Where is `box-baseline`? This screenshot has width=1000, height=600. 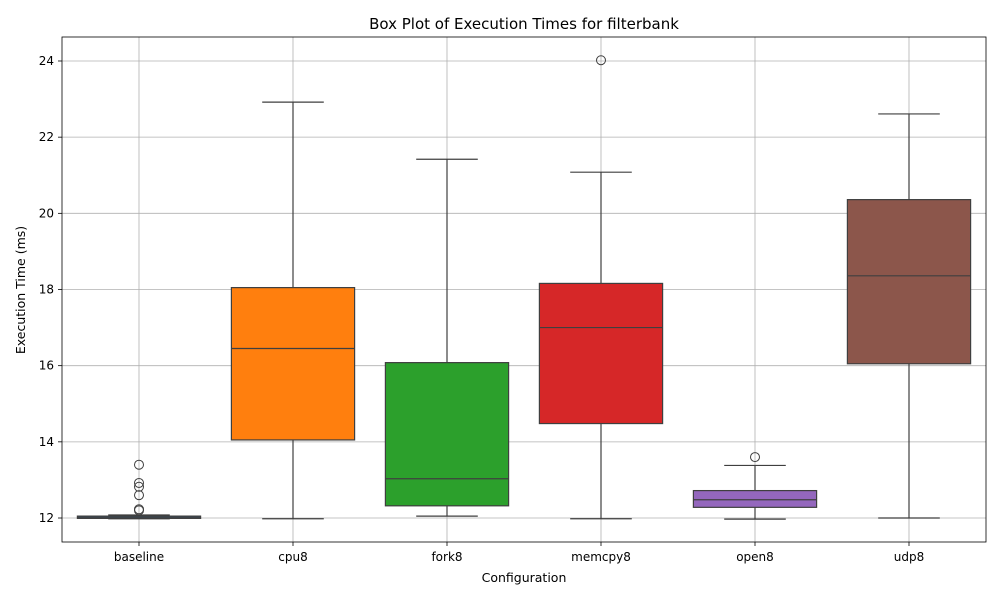
box-baseline is located at coordinates (139, 489).